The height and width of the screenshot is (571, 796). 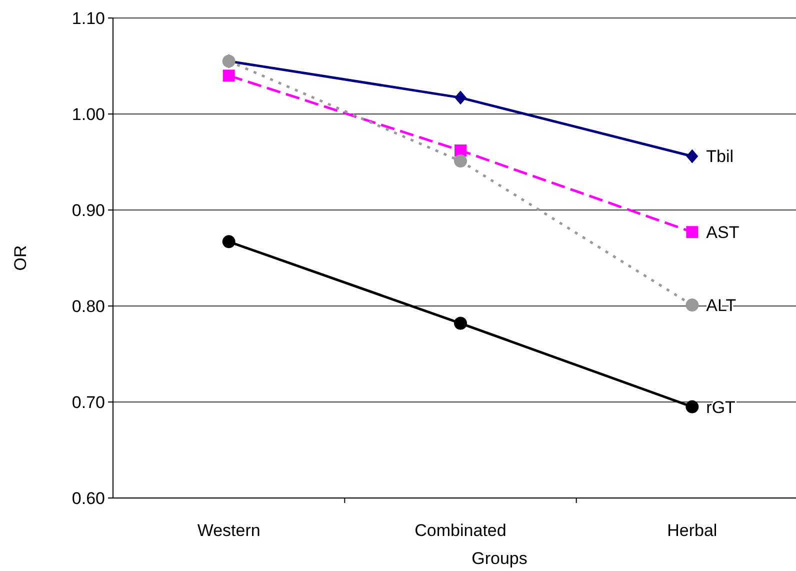 What do you see at coordinates (88, 210) in the screenshot?
I see `y-tick-label: 0.90` at bounding box center [88, 210].